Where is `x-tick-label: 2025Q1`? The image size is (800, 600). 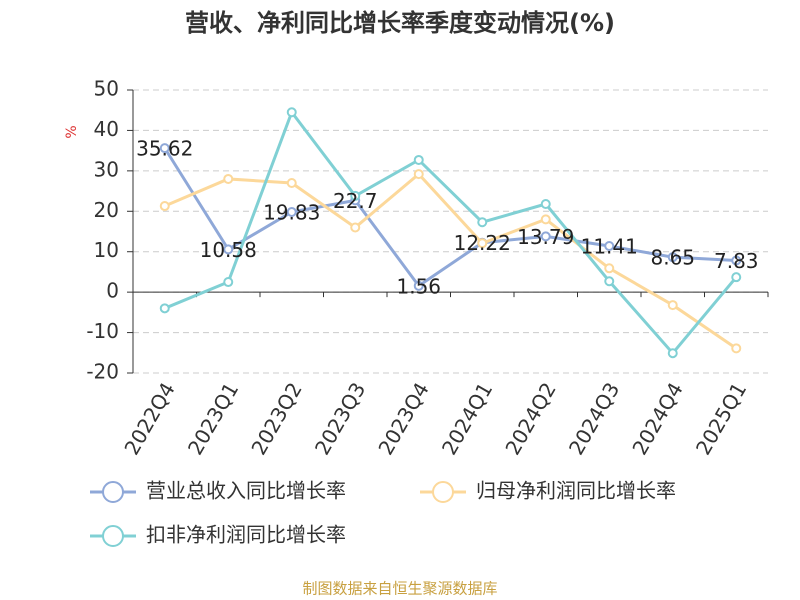
x-tick-label: 2025Q1 is located at coordinates (721, 418).